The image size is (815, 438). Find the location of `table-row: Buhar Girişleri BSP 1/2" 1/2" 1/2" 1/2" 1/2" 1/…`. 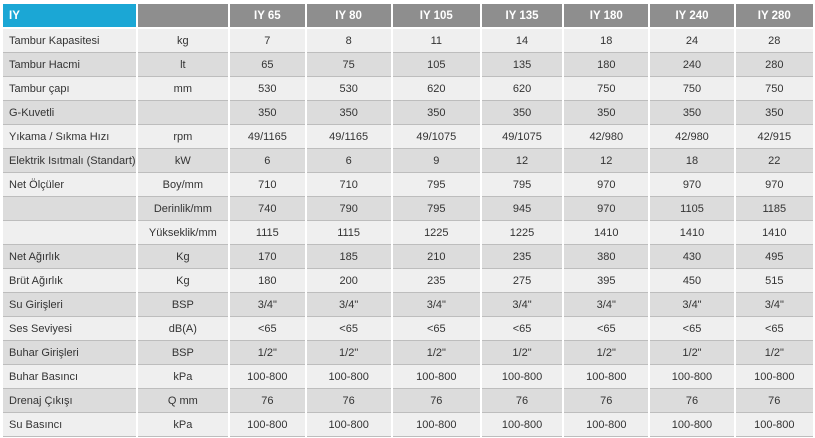

table-row: Buhar Girişleri BSP 1/2" 1/2" 1/2" 1/2" 1/2" 1/… is located at coordinates (409, 352).